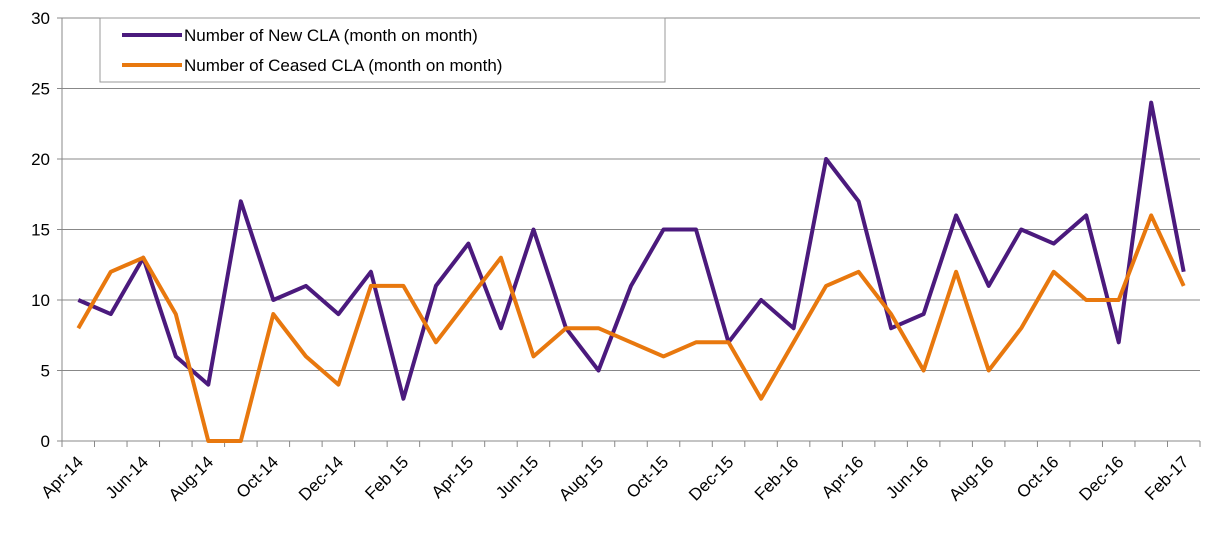  What do you see at coordinates (191, 478) in the screenshot?
I see `x-tick-label: Aug-14` at bounding box center [191, 478].